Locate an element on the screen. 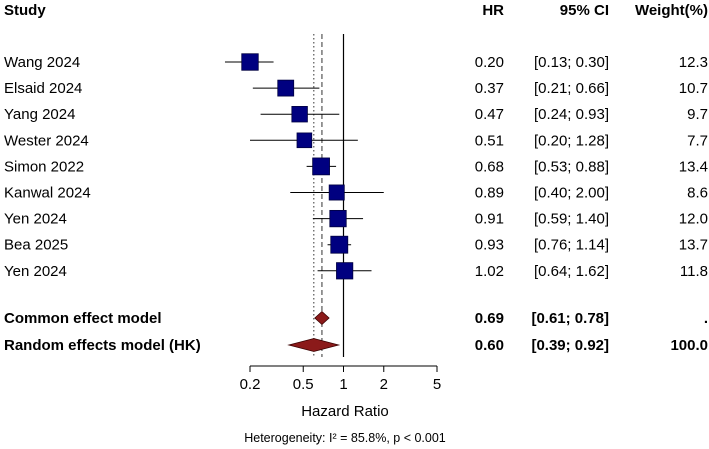 This screenshot has width=709, height=449. study-name: Elsaid 2024 is located at coordinates (43, 88).